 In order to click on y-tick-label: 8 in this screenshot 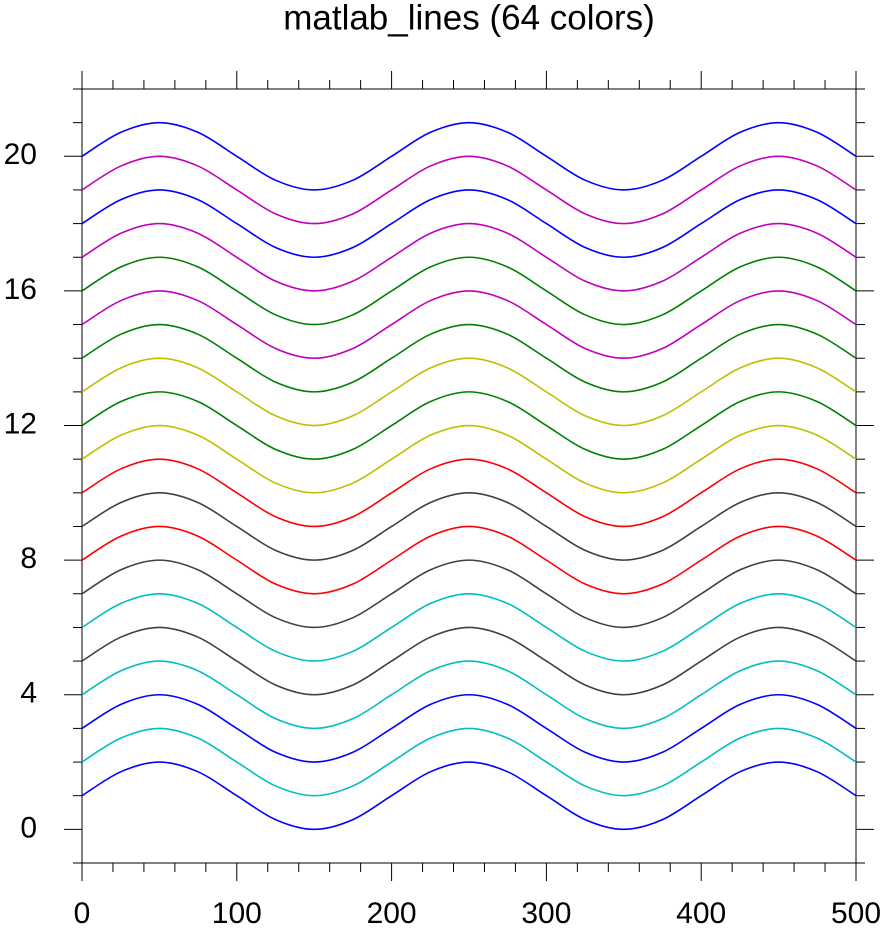, I will do `click(28, 558)`.